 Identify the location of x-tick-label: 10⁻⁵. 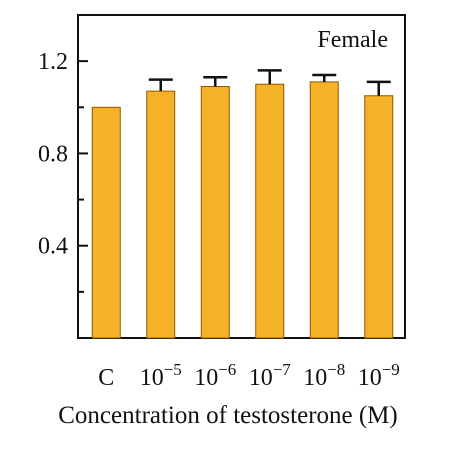
(161, 375).